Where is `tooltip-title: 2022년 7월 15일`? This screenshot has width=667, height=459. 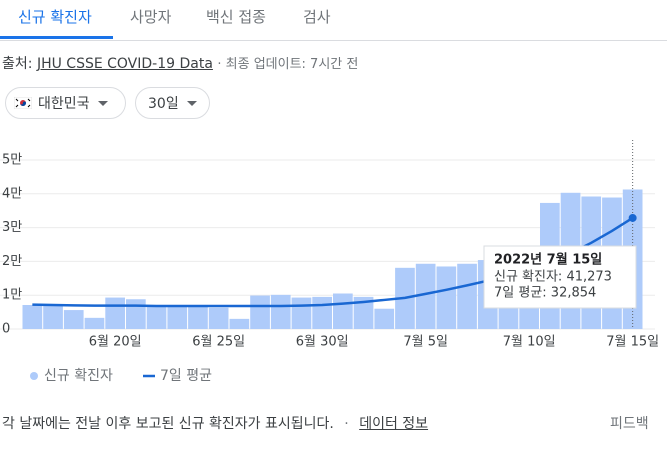
tooltip-title: 2022년 7월 15일 is located at coordinates (548, 260).